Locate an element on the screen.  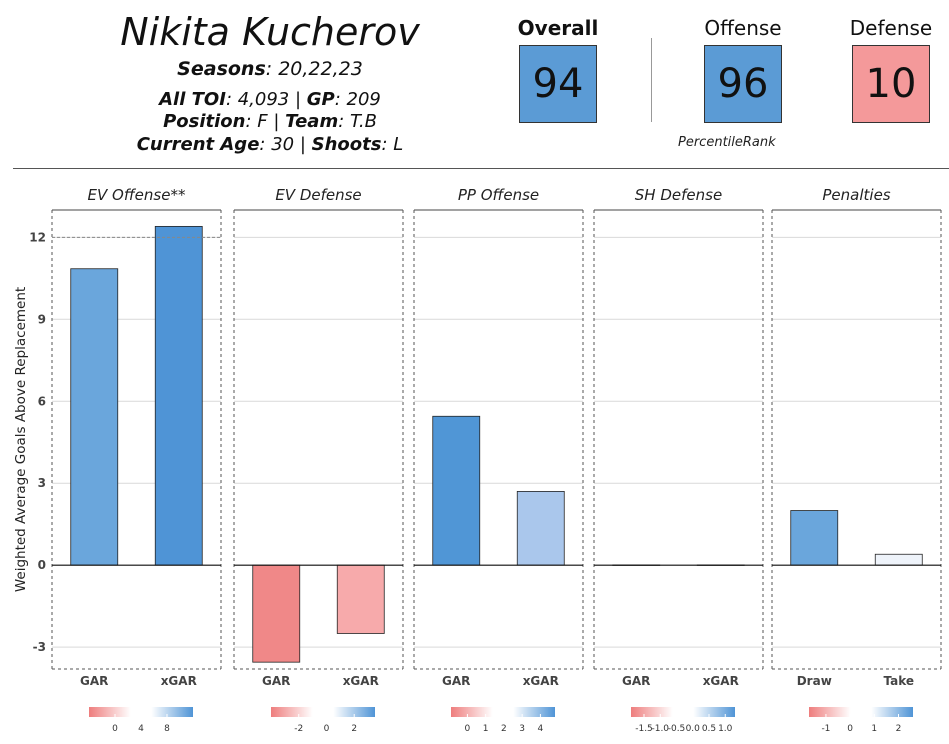
y-tick-label: 6 is located at coordinates (42, 401).